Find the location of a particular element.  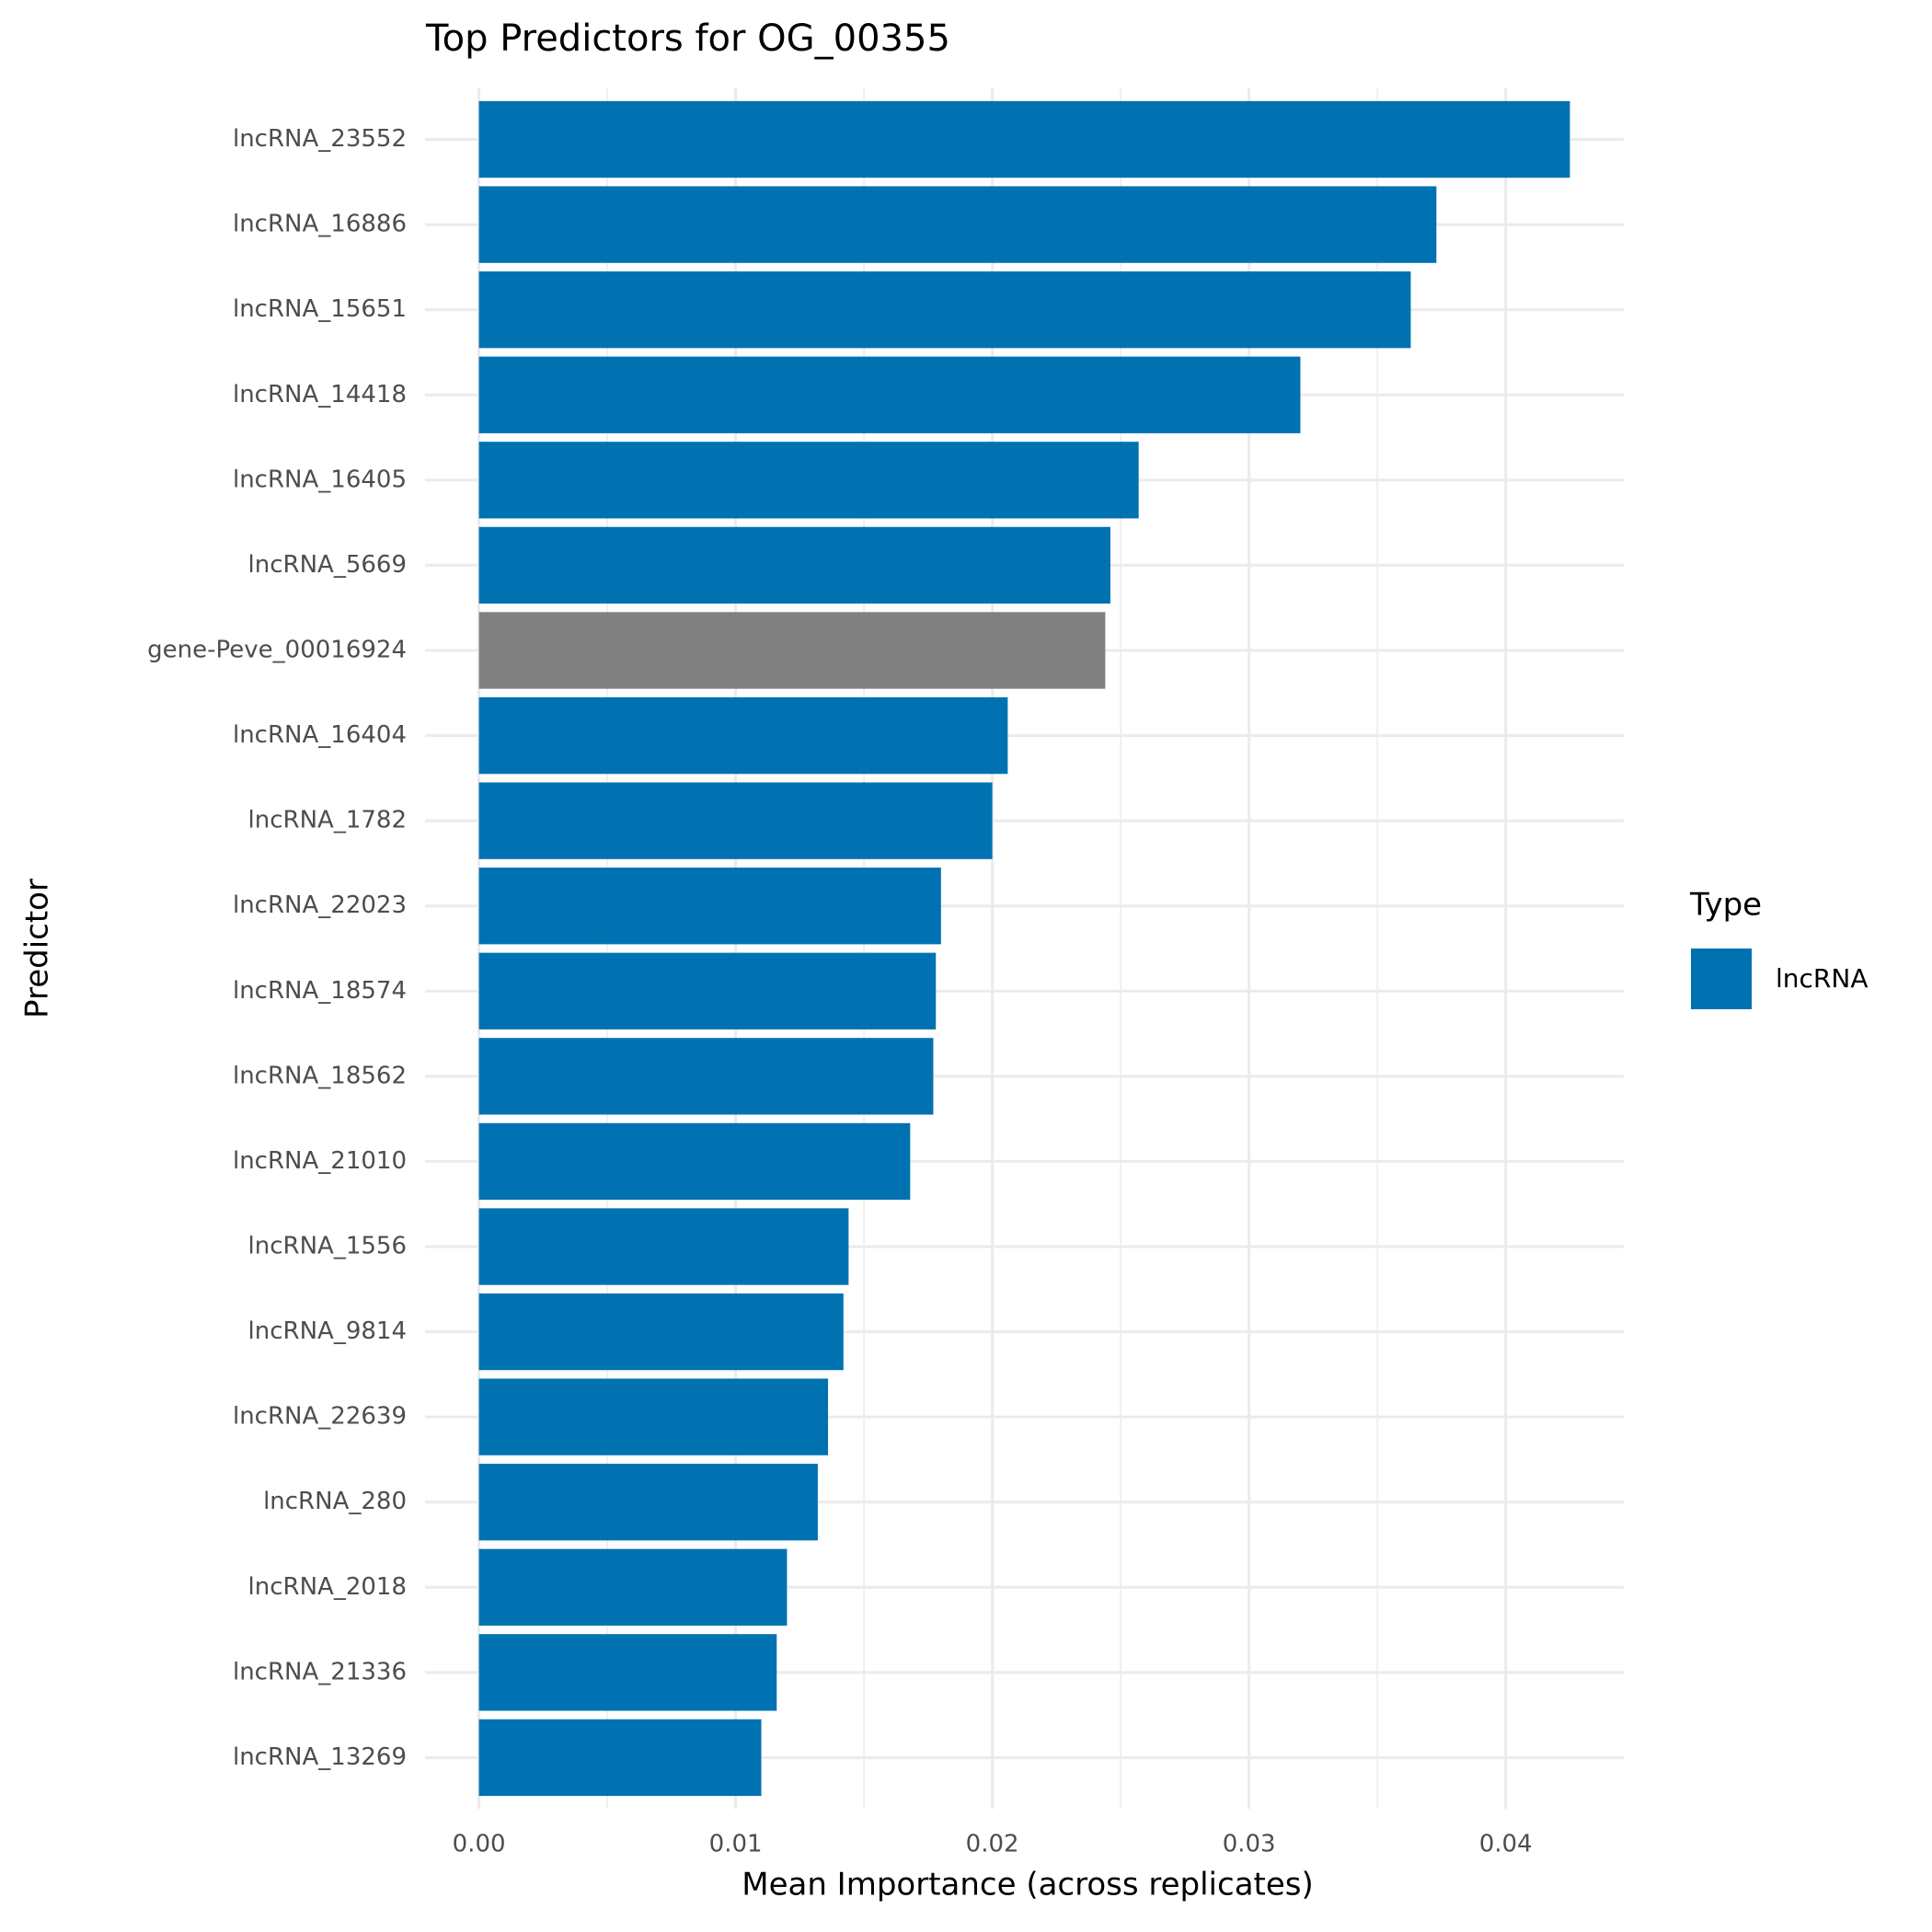

y-tick-label: lncRNA_15651 is located at coordinates (320, 309).